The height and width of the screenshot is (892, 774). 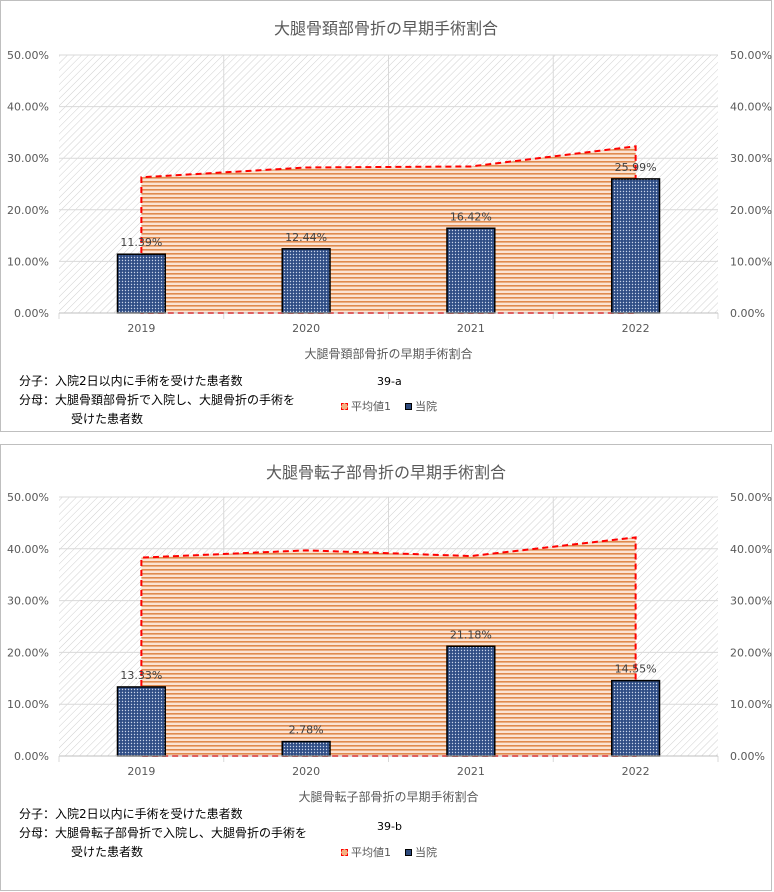 I want to click on x-tick-label-a-2020: 2020, so click(x=306, y=328).